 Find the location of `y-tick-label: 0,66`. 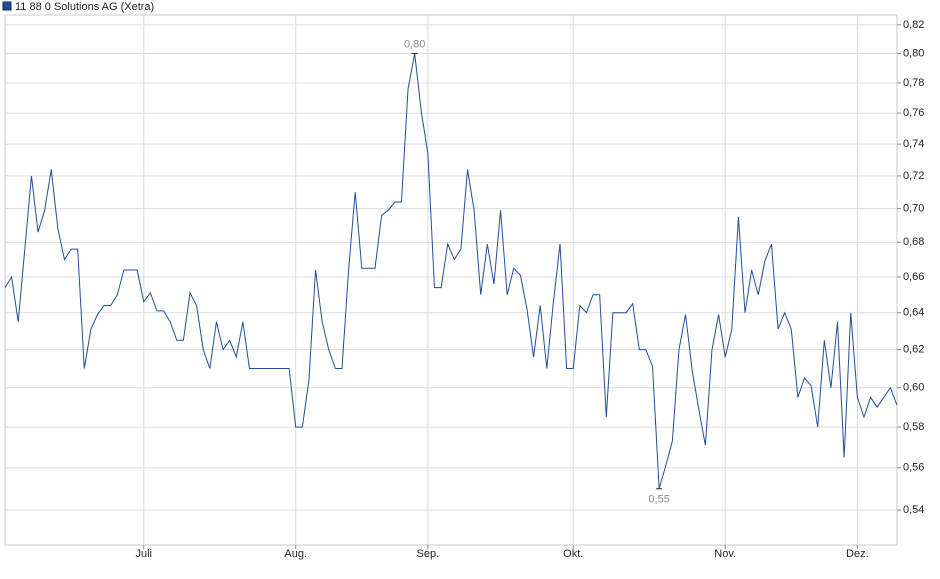

y-tick-label: 0,66 is located at coordinates (913, 277).